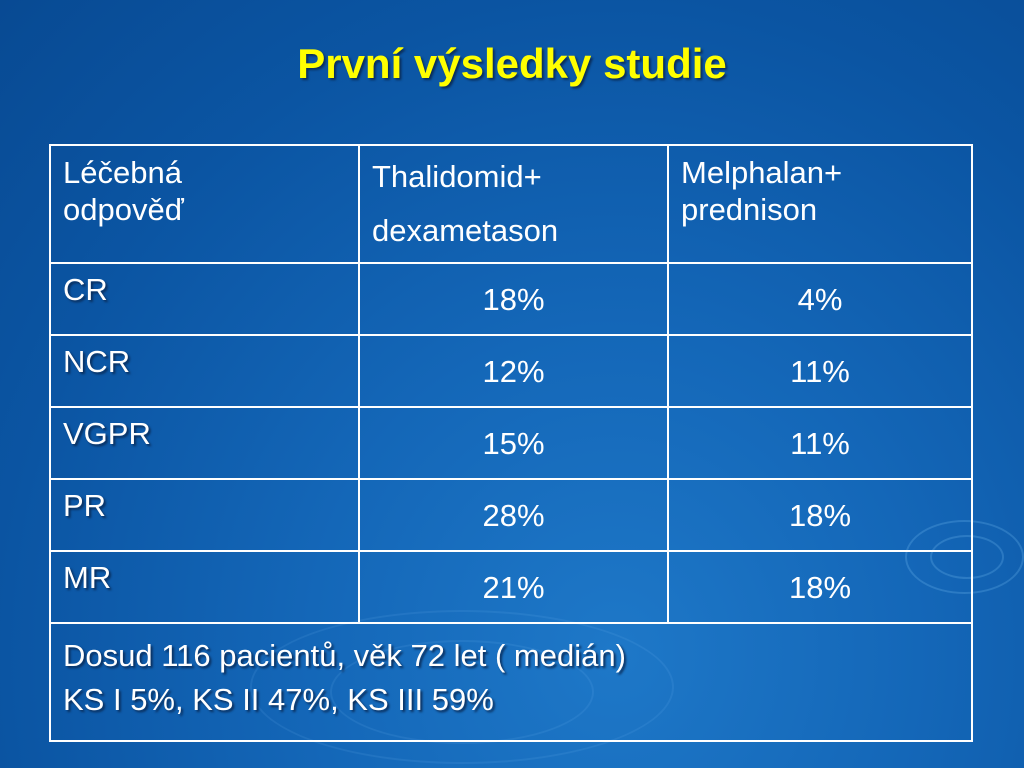  I want to click on header-thalidomide-line2: dexametason, so click(465, 230).